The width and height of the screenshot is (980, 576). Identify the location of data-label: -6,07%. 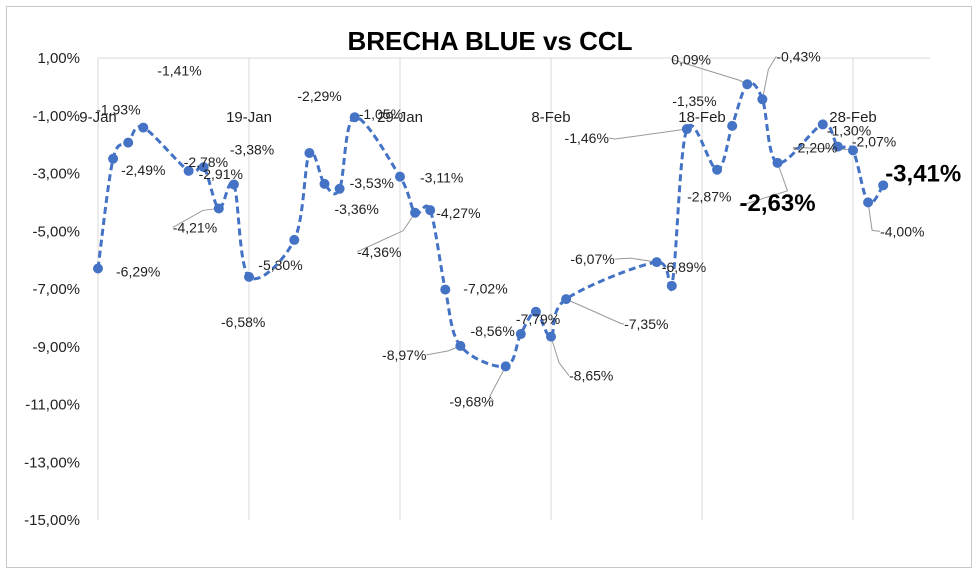
(592, 259).